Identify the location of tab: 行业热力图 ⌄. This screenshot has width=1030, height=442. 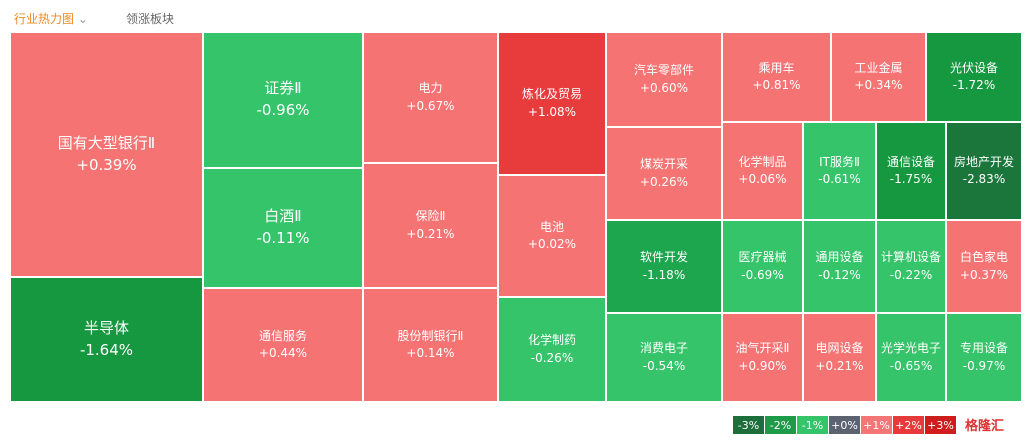
(51, 19).